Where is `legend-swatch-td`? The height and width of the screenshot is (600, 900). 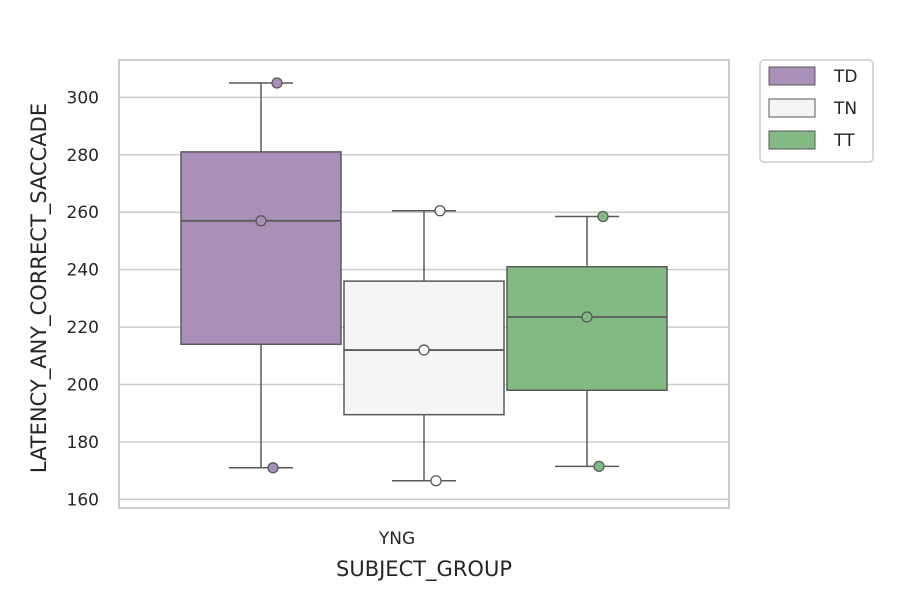
legend-swatch-td is located at coordinates (792, 76).